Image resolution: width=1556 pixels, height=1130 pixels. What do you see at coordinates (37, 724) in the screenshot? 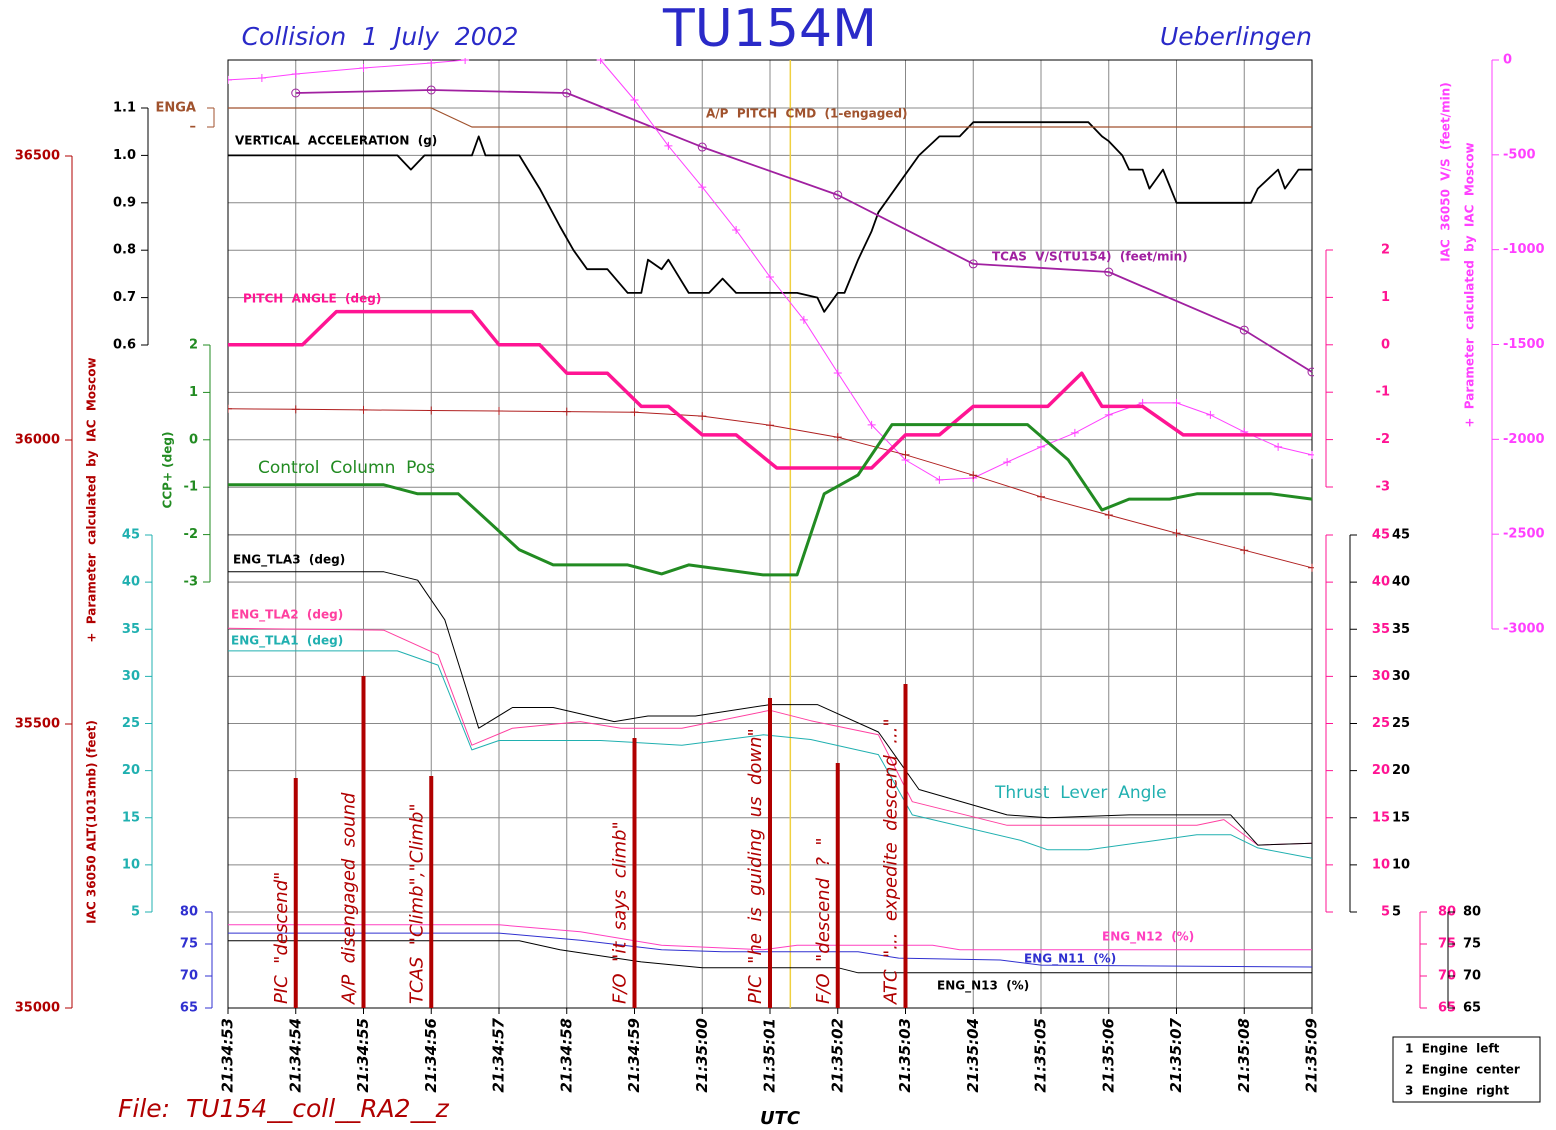
I see `y-tick-label: 35500` at bounding box center [37, 724].